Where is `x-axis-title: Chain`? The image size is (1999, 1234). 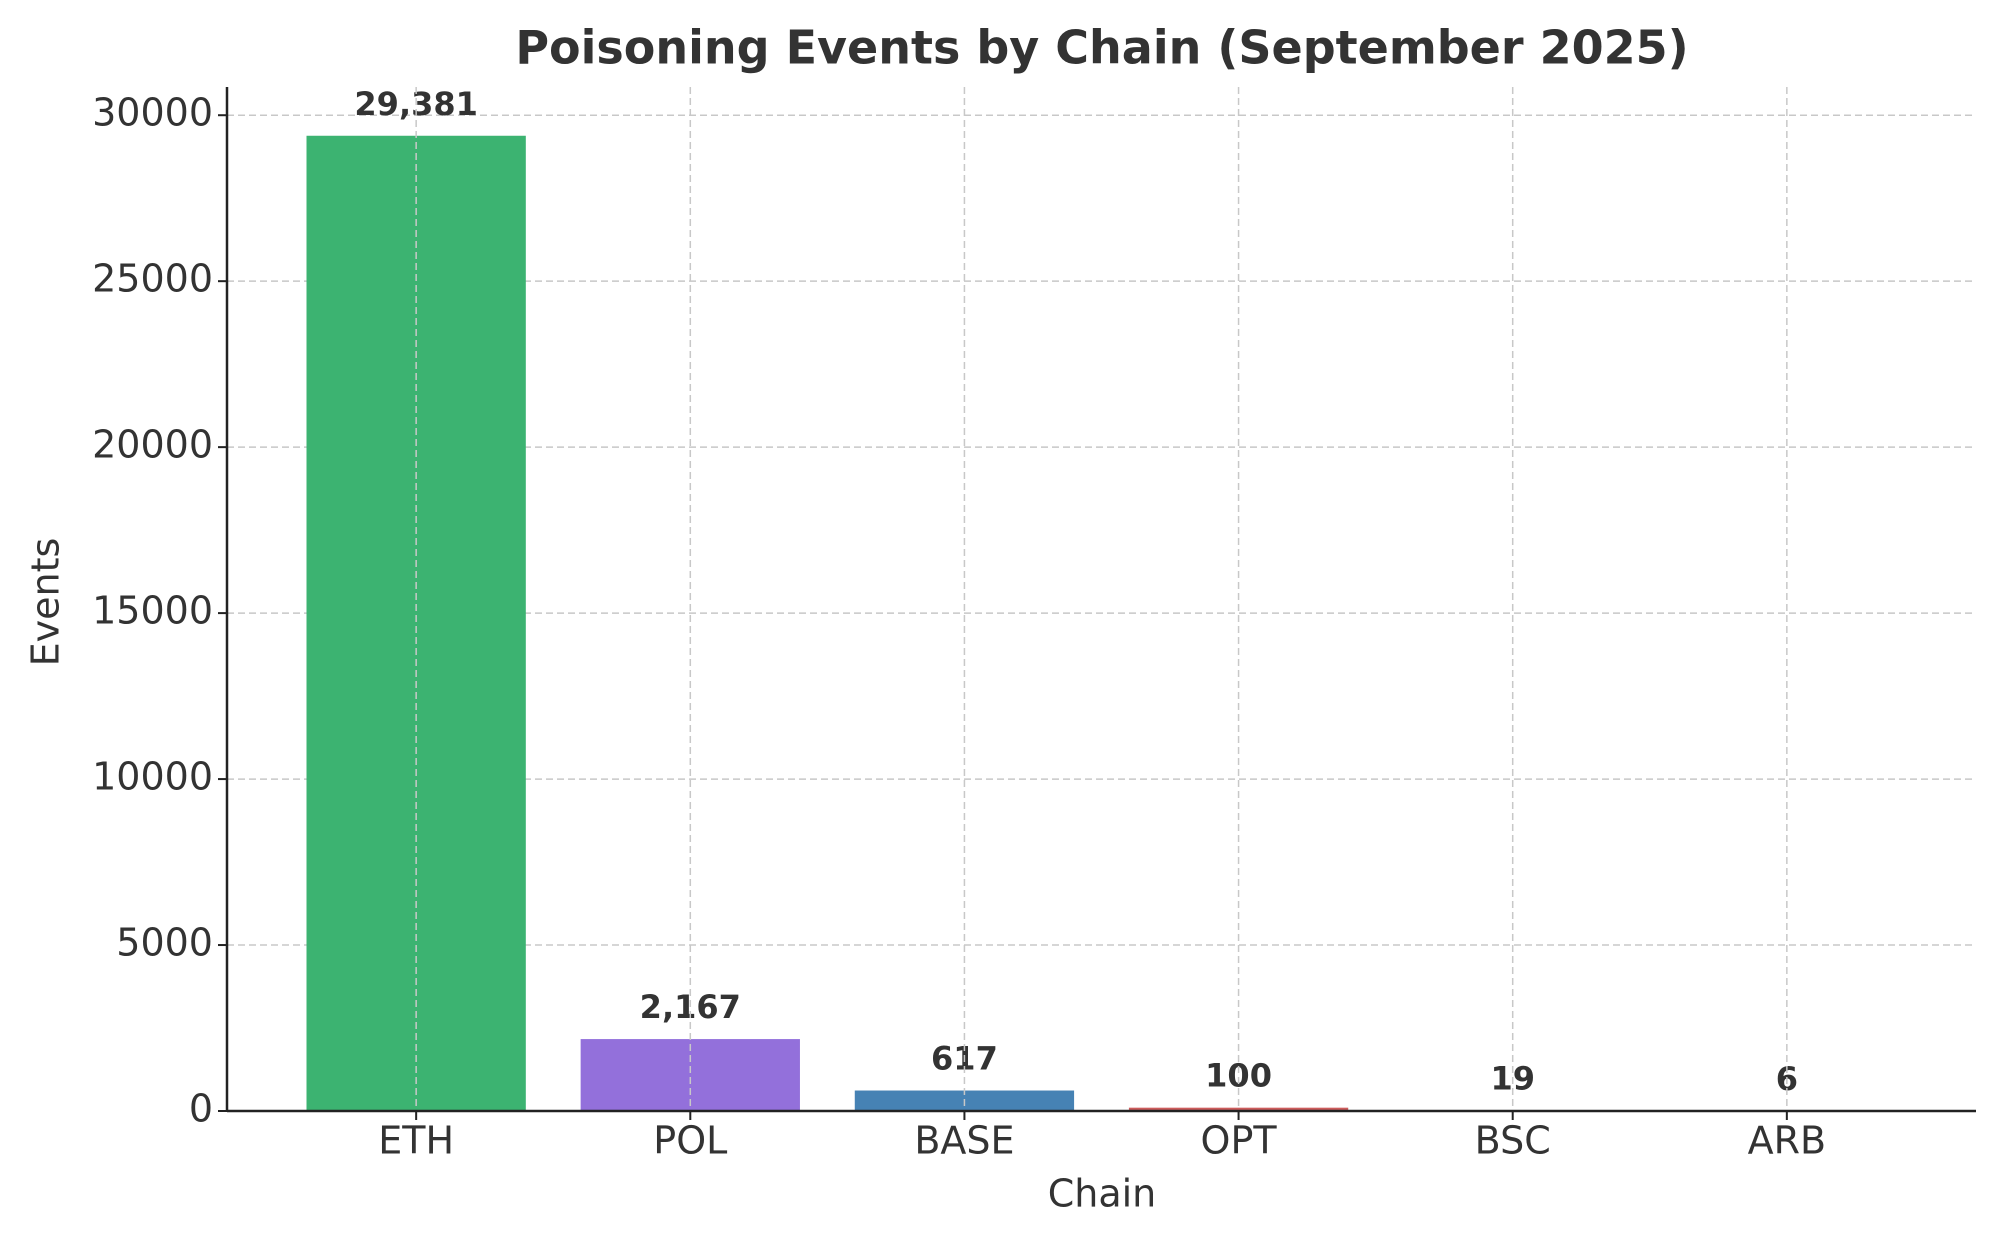 x-axis-title: Chain is located at coordinates (1102, 1194).